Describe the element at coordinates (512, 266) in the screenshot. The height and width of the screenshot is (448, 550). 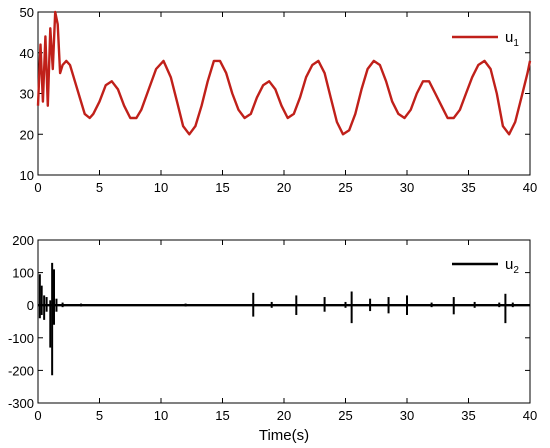
I see `legend-label-u2: u2` at that location.